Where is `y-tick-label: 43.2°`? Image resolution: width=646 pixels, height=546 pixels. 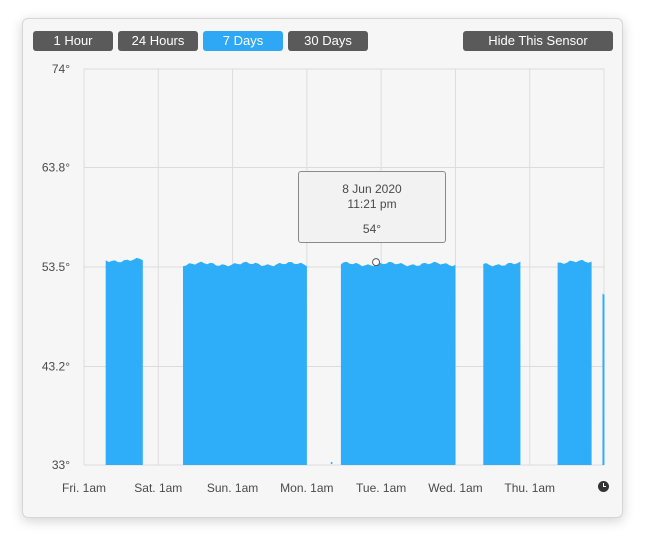
y-tick-label: 43.2° is located at coordinates (56, 366).